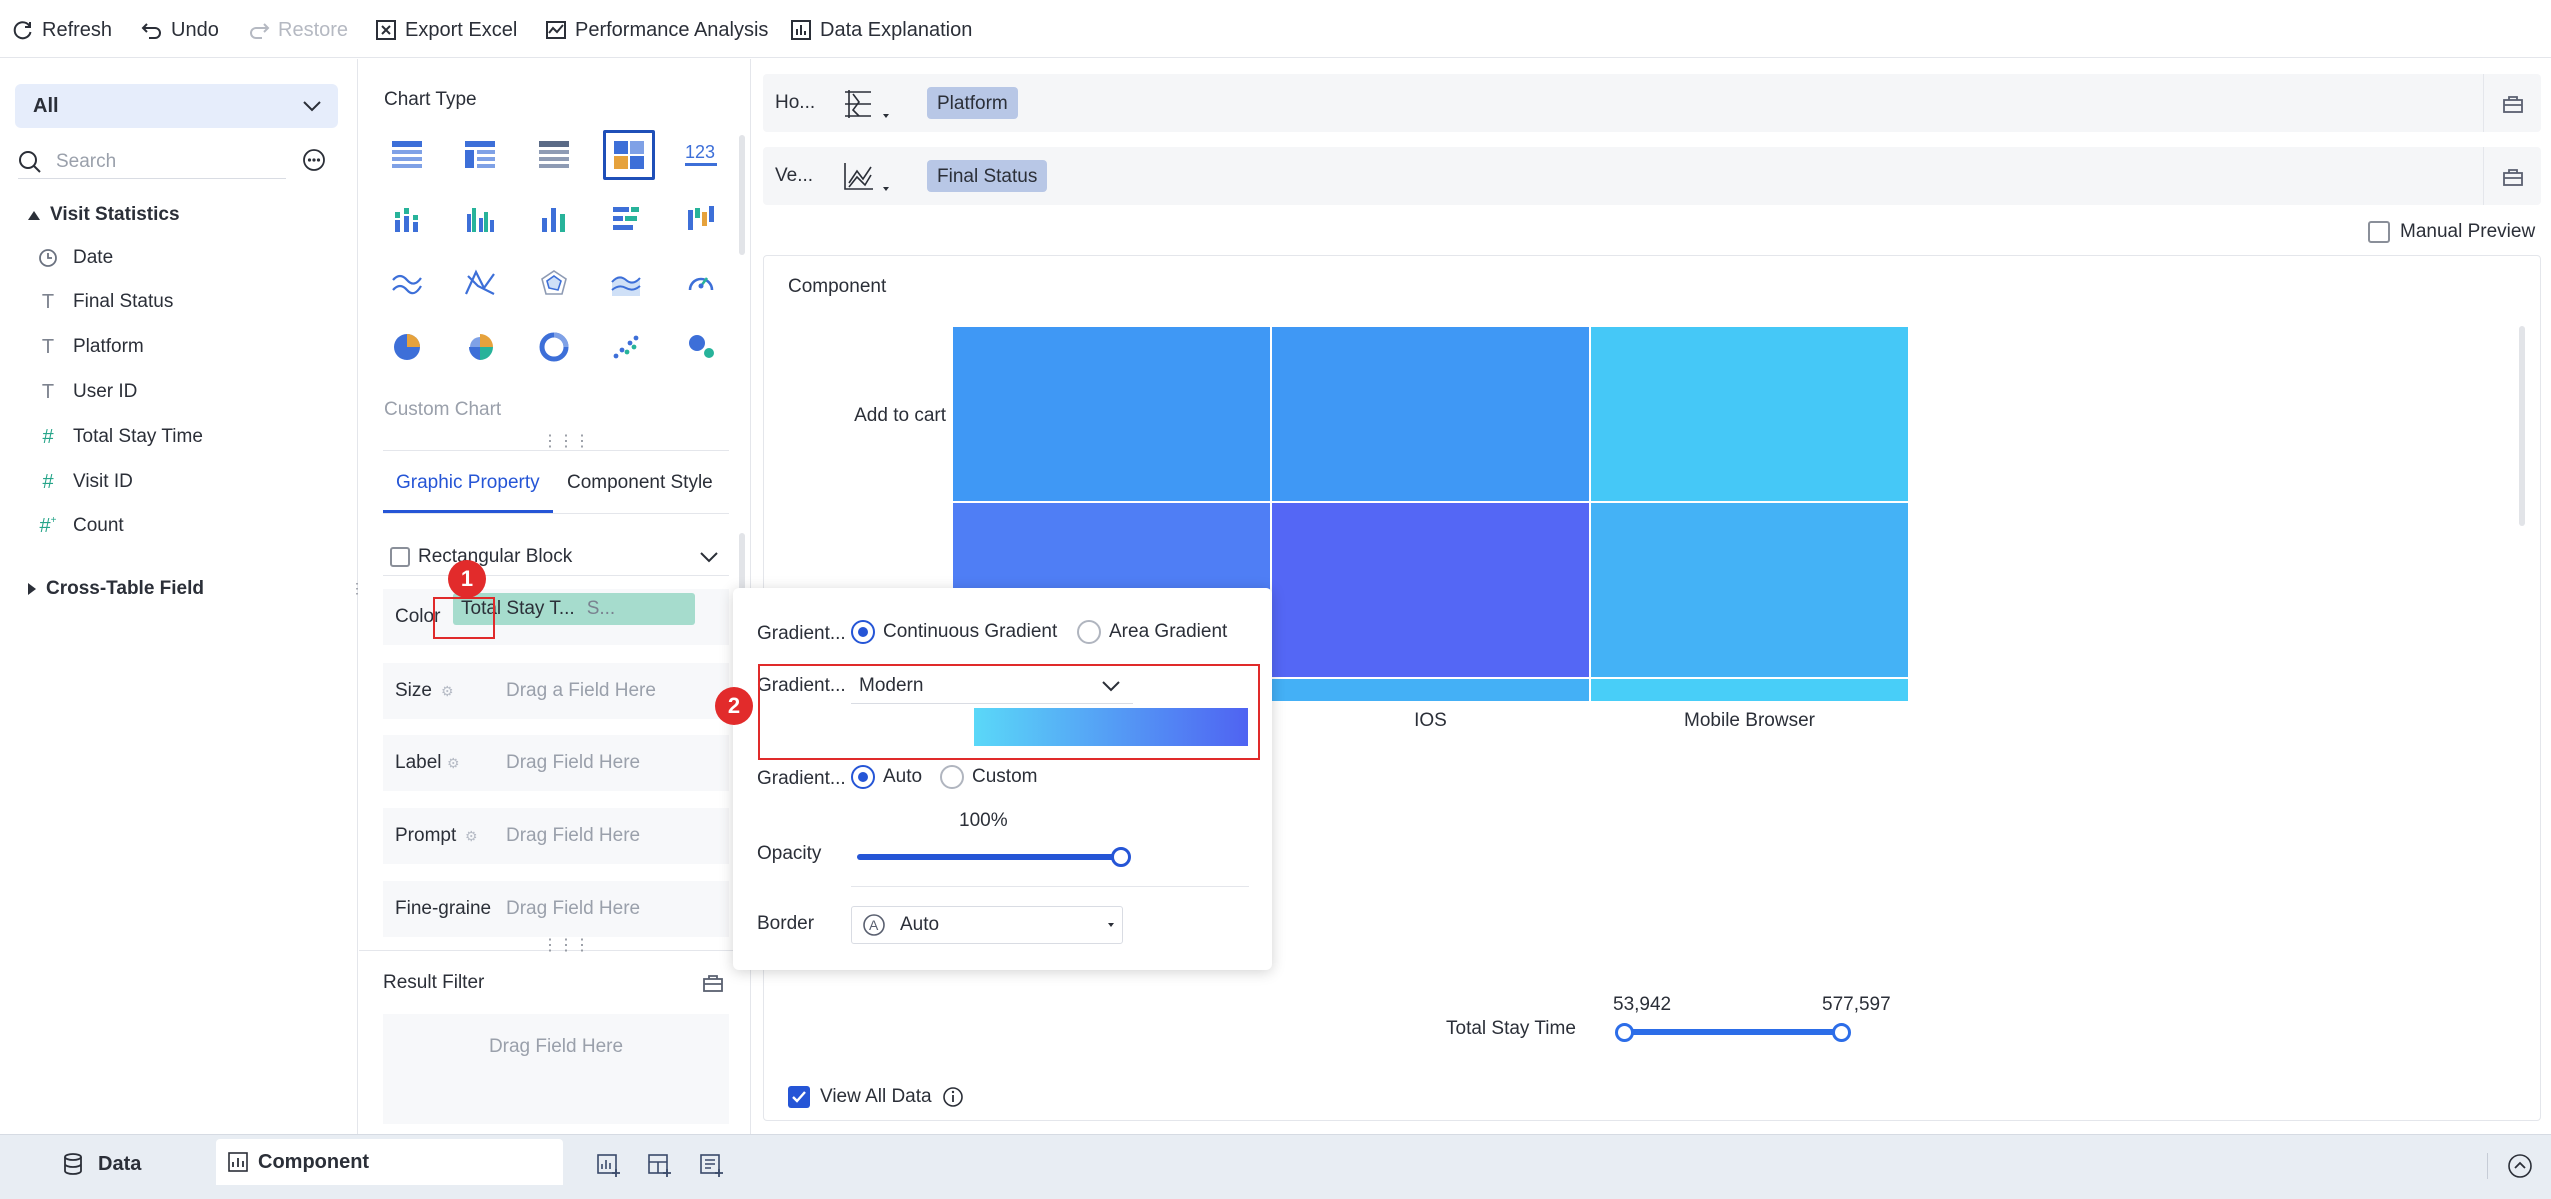  I want to click on add-dashboard-icon, so click(660, 1166).